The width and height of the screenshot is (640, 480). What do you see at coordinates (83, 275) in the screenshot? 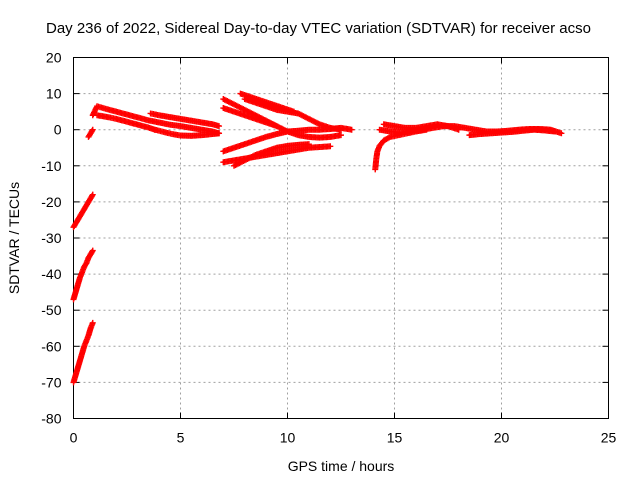
I see `series-s2` at bounding box center [83, 275].